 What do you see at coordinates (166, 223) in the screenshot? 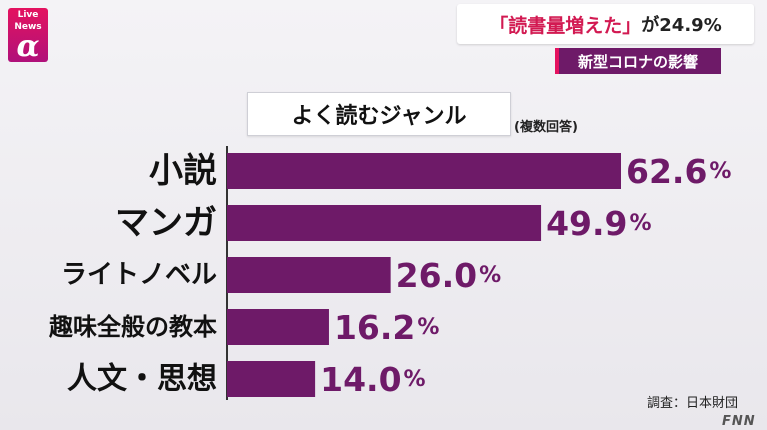
I see `category-label: マンガ` at bounding box center [166, 223].